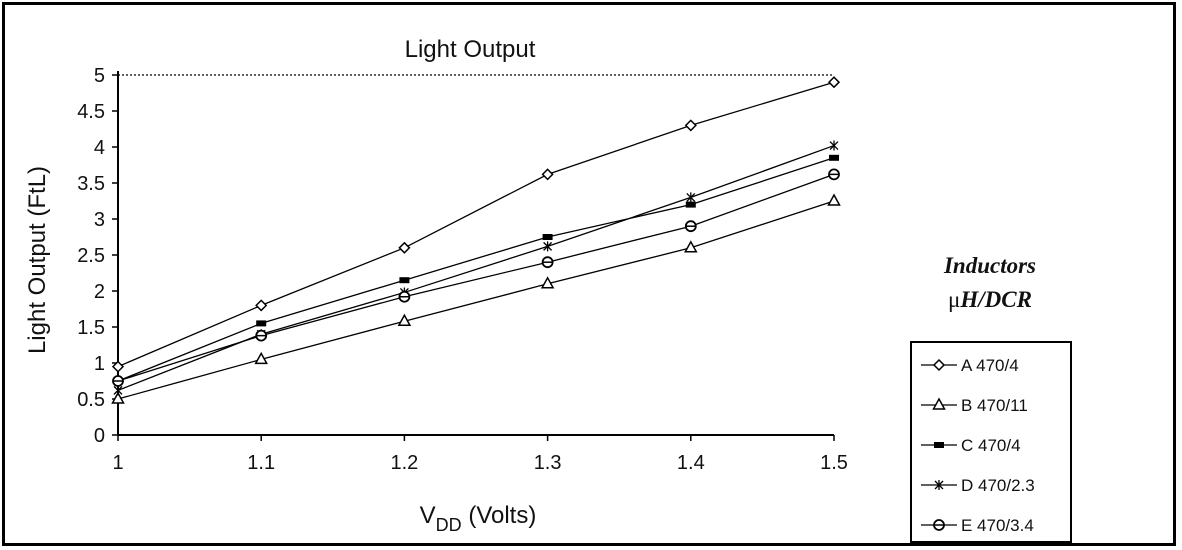 The image size is (1182, 550). What do you see at coordinates (404, 463) in the screenshot?
I see `x-tick-label: 1.2` at bounding box center [404, 463].